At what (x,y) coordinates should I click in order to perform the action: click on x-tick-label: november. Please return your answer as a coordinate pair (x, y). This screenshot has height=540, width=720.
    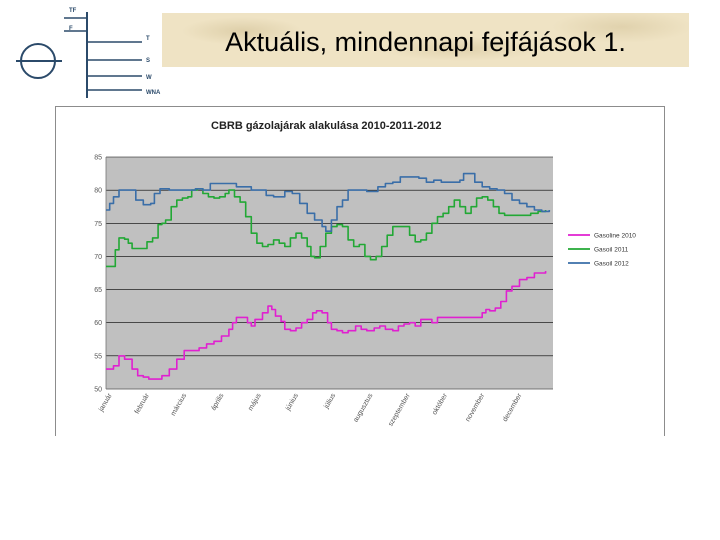
    Looking at the image, I should click on (476, 407).